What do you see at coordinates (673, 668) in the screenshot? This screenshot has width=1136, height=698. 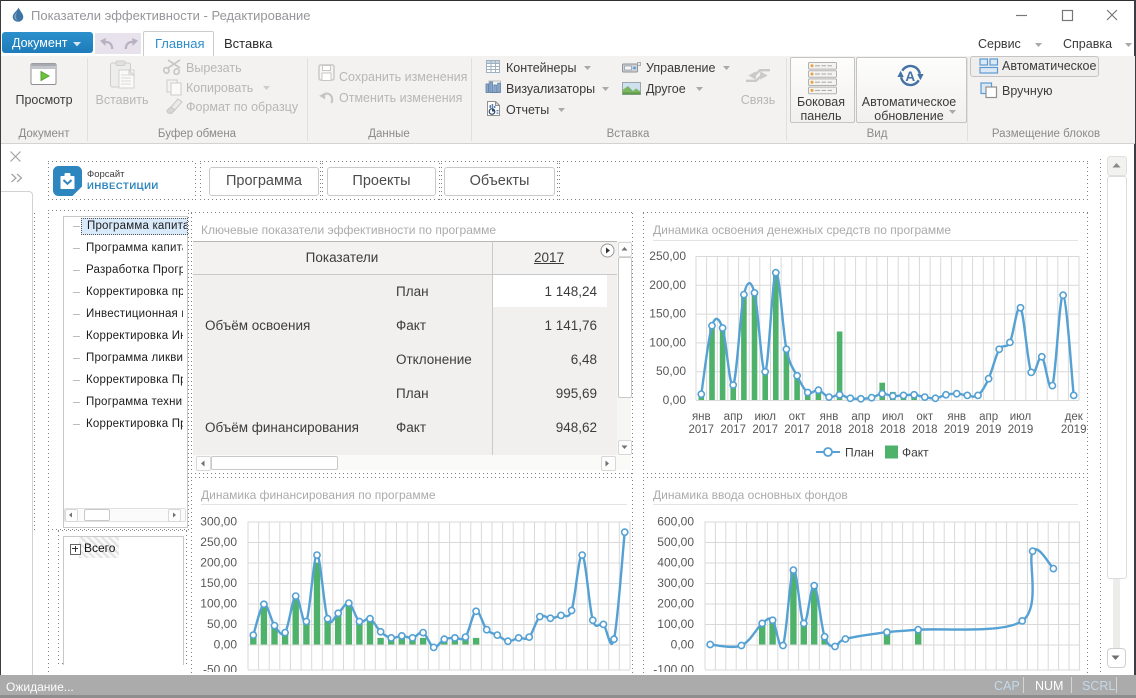 I see `svg-text: -100,00` at bounding box center [673, 668].